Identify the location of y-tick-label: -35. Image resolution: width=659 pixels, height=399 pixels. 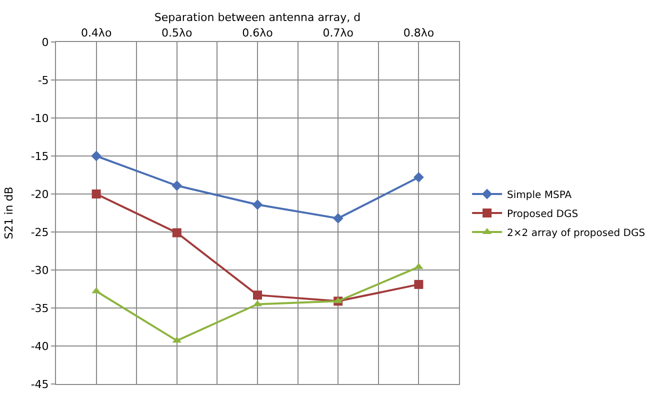
(39, 308).